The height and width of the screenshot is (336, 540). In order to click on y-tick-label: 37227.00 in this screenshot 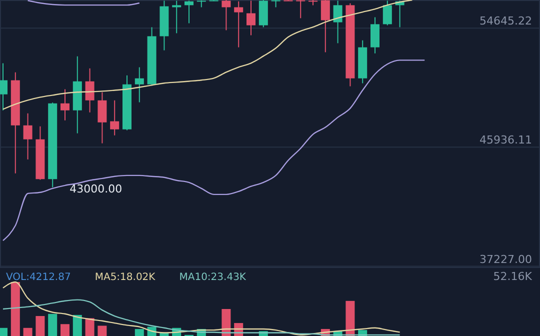, I will do `click(506, 259)`.